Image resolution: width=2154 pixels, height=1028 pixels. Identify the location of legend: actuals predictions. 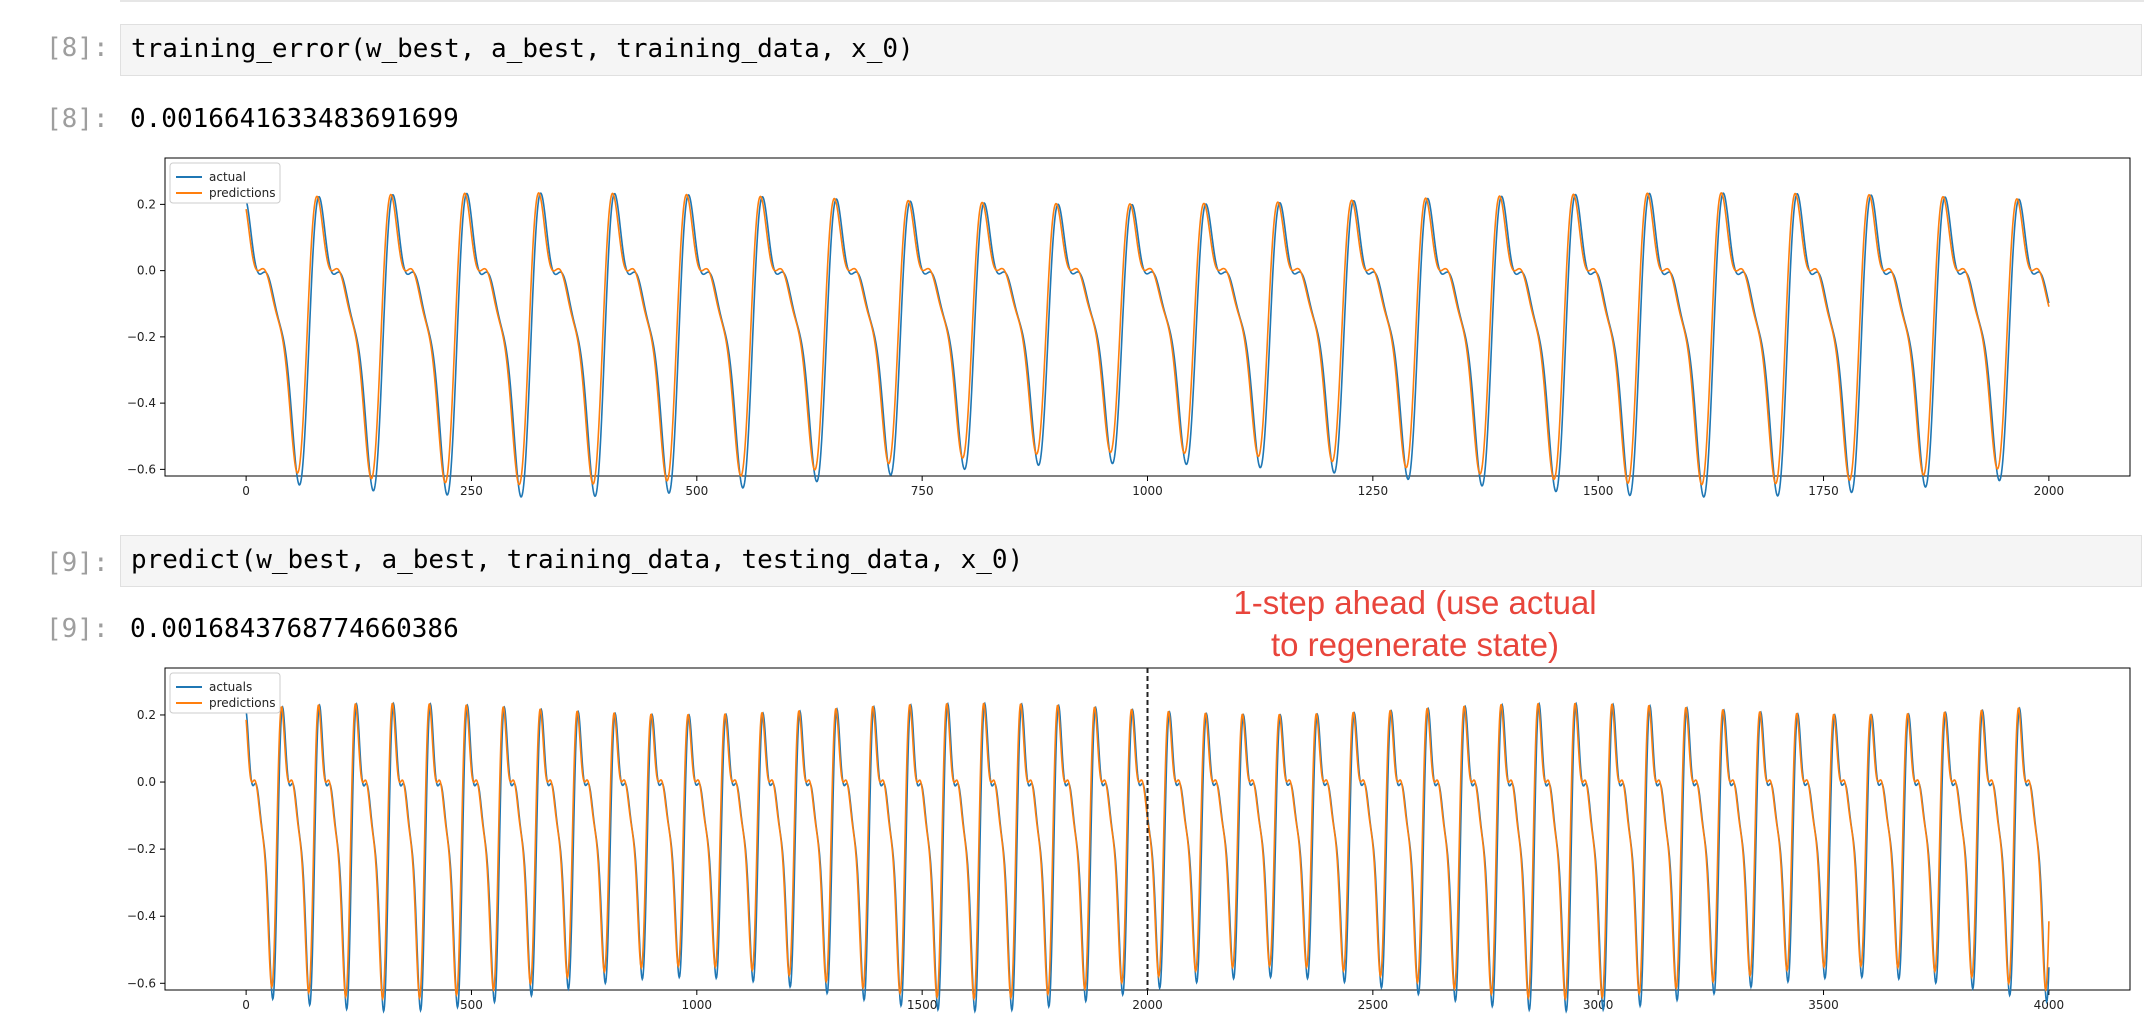
(225, 693).